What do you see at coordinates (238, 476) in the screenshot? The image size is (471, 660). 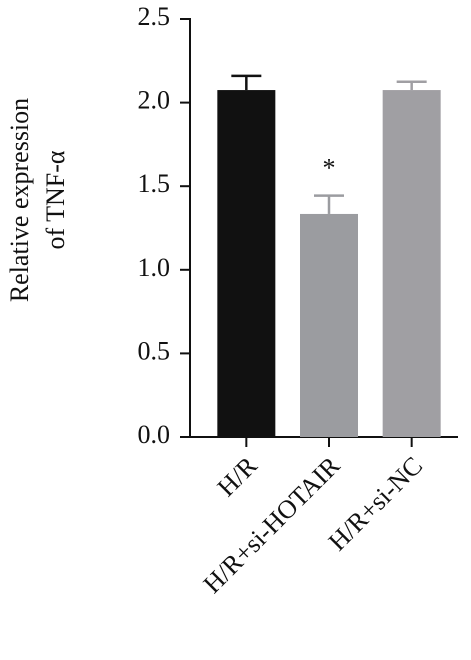 I see `x-tick-label: H/R` at bounding box center [238, 476].